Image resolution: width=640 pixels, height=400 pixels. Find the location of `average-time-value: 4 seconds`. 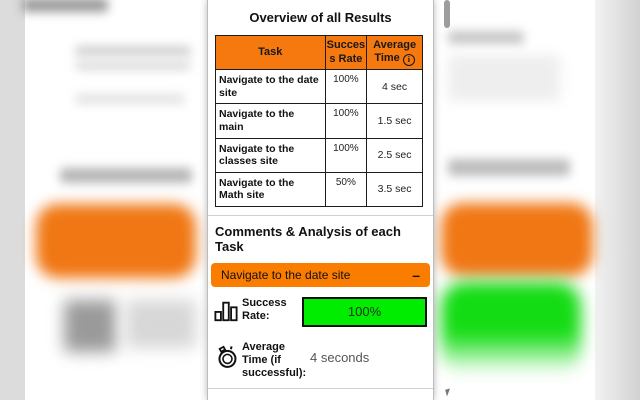

average-time-value: 4 seconds is located at coordinates (340, 357).